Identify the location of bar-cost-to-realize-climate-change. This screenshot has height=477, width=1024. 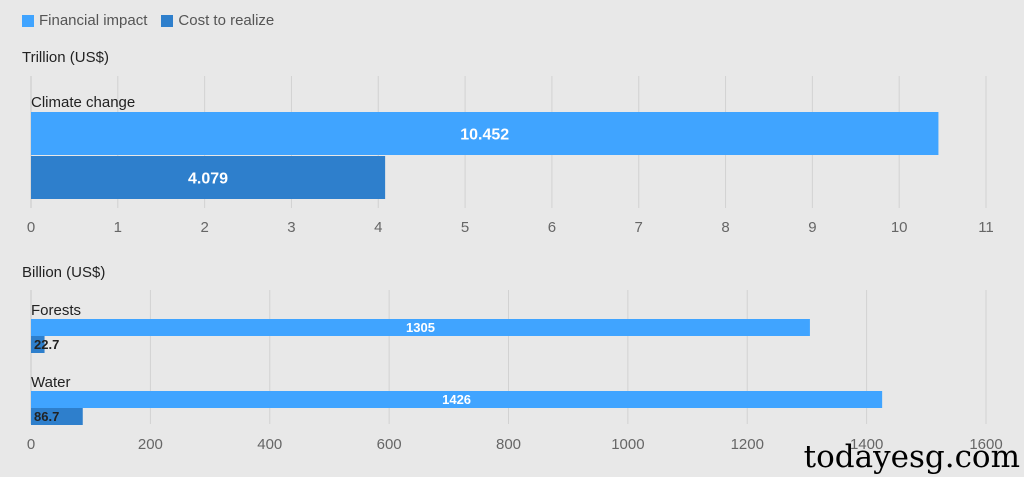
(208, 177).